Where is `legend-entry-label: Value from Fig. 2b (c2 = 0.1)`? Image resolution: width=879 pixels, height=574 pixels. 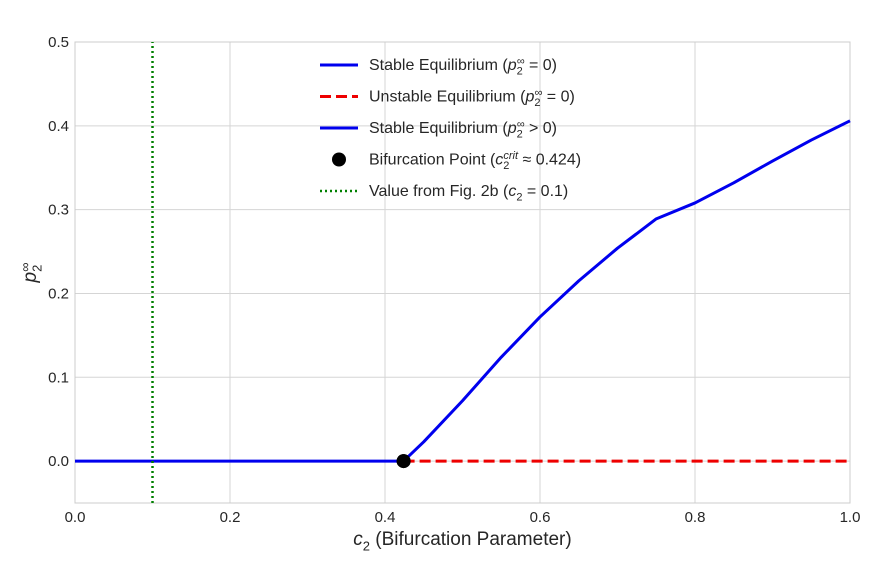
legend-entry-label: Value from Fig. 2b (c2 = 0.1) is located at coordinates (468, 193).